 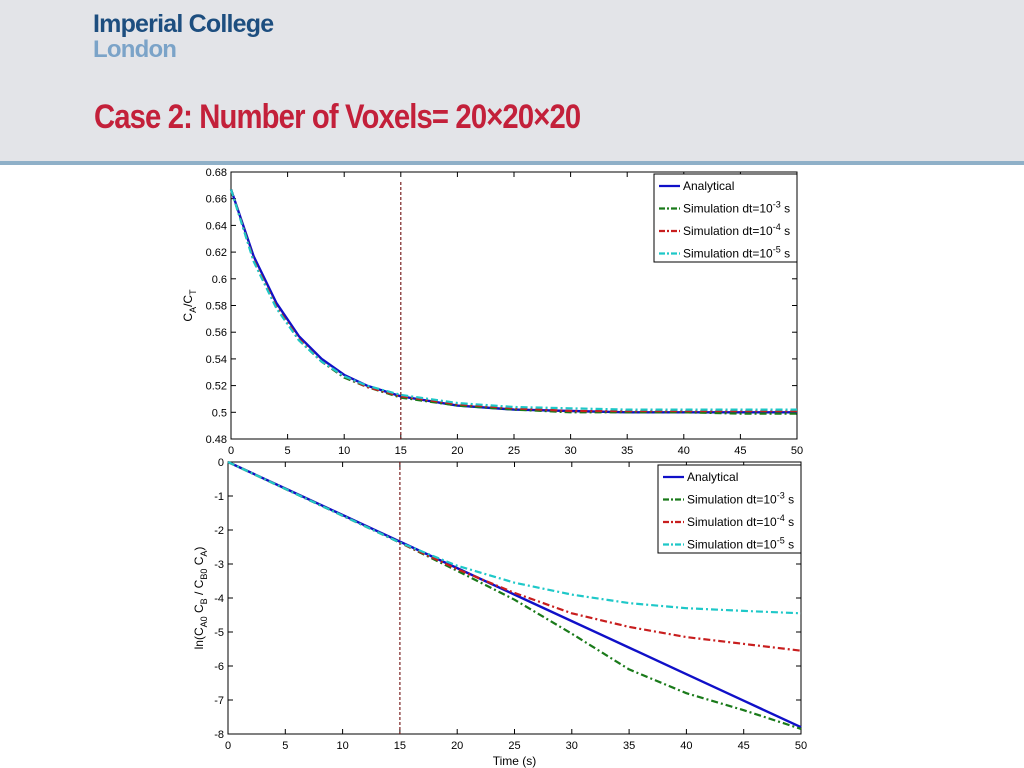 I want to click on y-tick-label: 0.6, so click(x=219, y=280).